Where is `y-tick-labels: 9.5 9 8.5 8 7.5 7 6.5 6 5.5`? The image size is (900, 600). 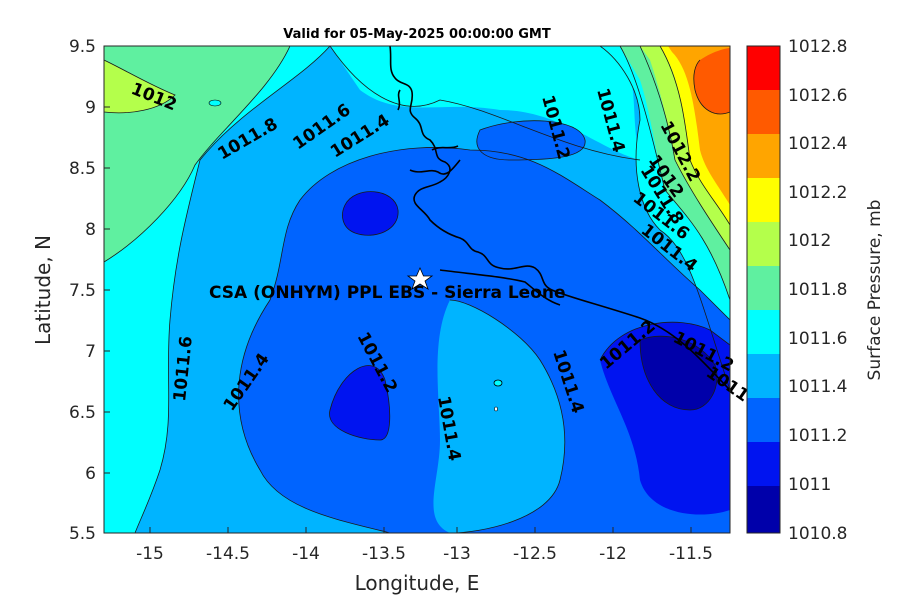 y-tick-labels: 9.5 9 8.5 8 7.5 7 6.5 6 5.5 is located at coordinates (82, 290).